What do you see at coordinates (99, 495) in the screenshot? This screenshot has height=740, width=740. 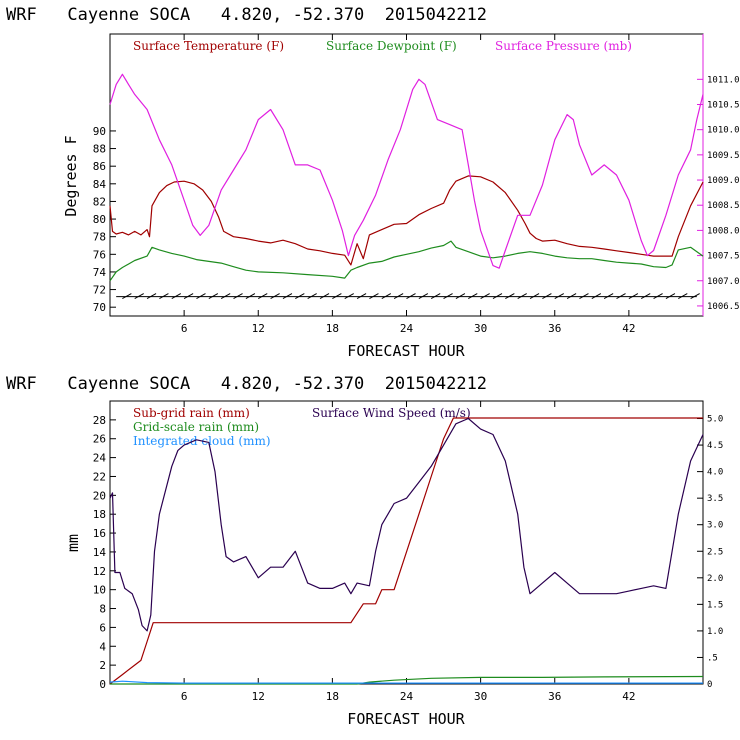 I see `y-tick-label: 20` at bounding box center [99, 495].